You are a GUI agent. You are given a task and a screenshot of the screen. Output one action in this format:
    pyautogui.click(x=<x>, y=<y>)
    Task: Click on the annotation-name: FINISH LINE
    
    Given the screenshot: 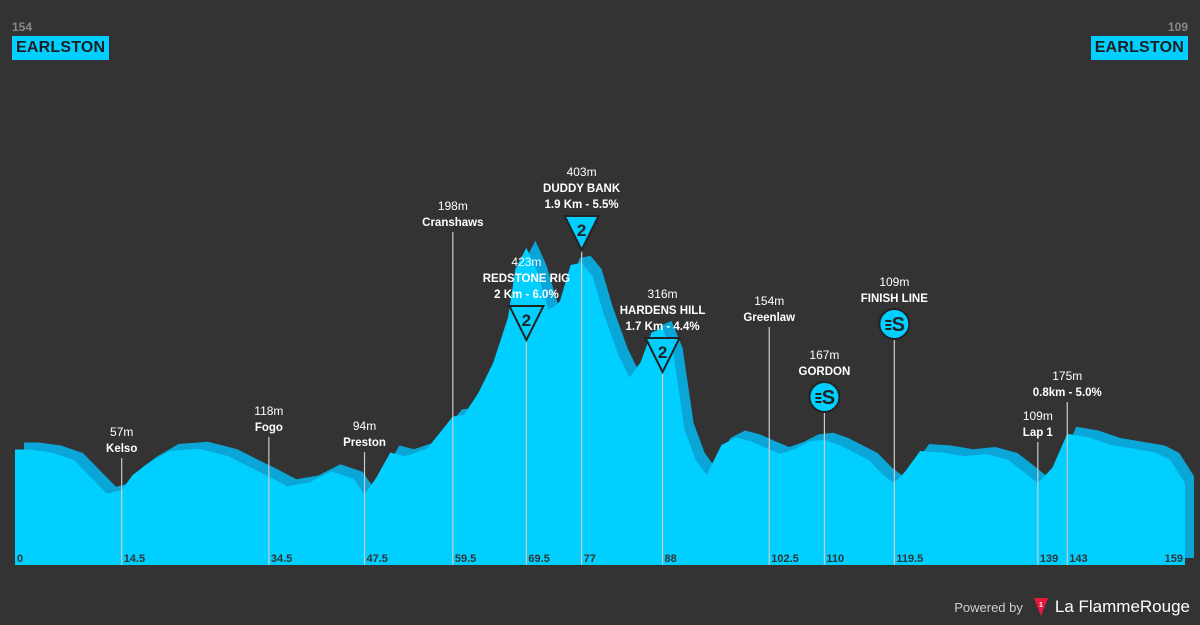 What is the action you would take?
    pyautogui.click(x=894, y=299)
    